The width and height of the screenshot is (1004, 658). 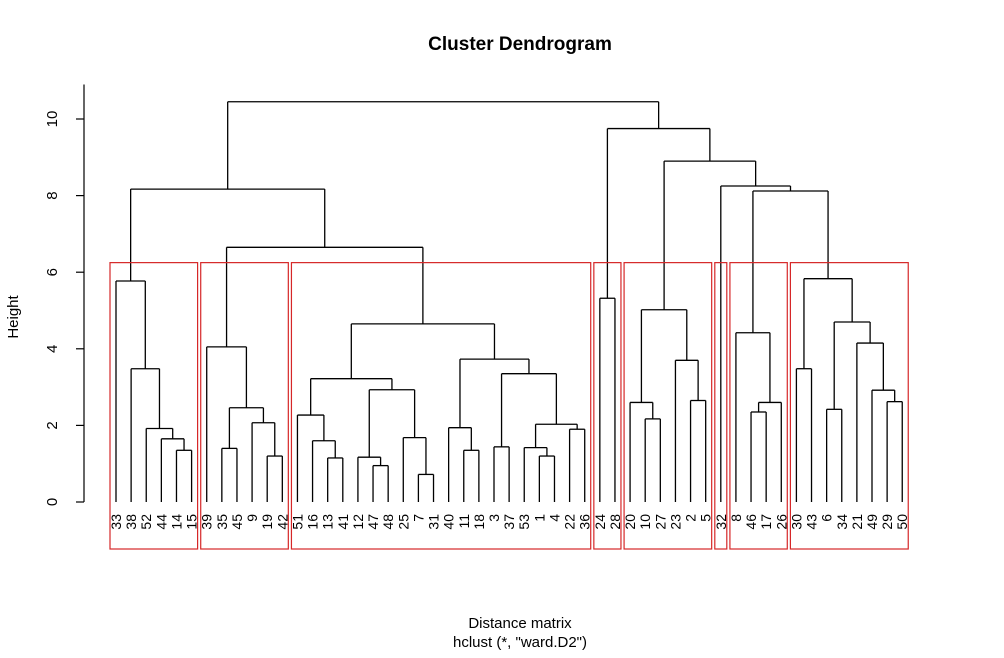 I want to click on leaf-label: 26, so click(x=781, y=522).